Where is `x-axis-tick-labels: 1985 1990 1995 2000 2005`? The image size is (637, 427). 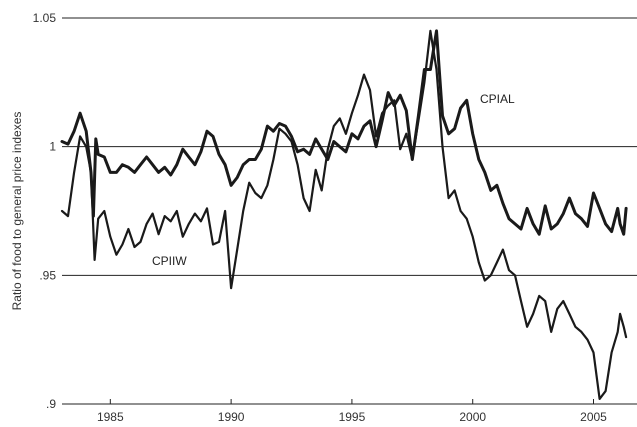 x-axis-tick-labels: 1985 1990 1995 2000 2005 is located at coordinates (352, 411).